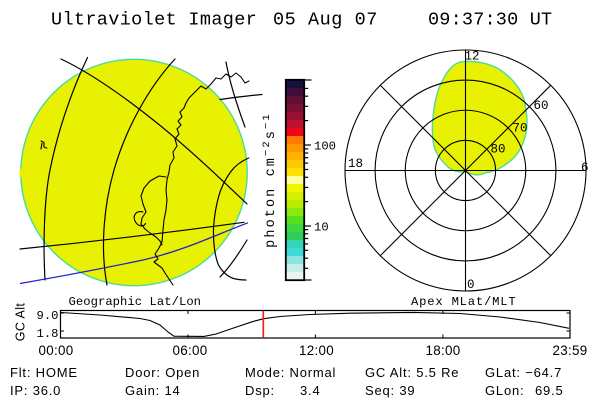 Image resolution: width=600 pixels, height=400 pixels. What do you see at coordinates (48, 334) in the screenshot?
I see `svg-text: 1.8` at bounding box center [48, 334].